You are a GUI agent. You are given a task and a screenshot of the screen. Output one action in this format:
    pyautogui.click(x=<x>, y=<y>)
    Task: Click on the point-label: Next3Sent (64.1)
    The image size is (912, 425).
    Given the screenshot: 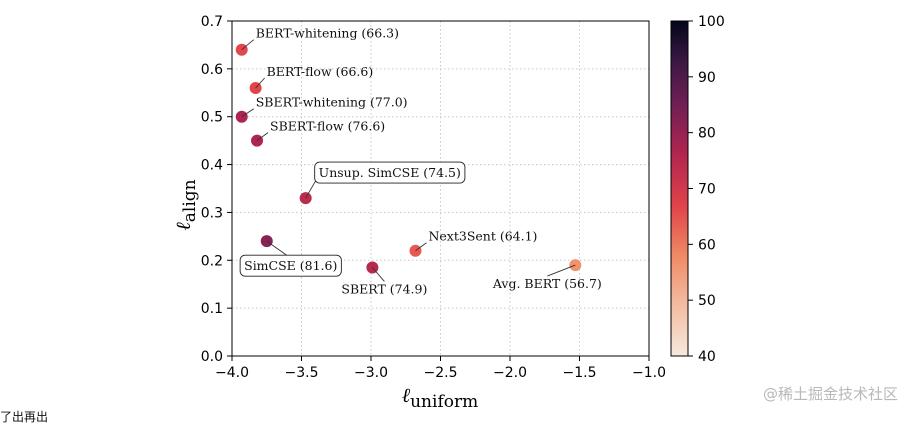 What is the action you would take?
    pyautogui.click(x=482, y=236)
    